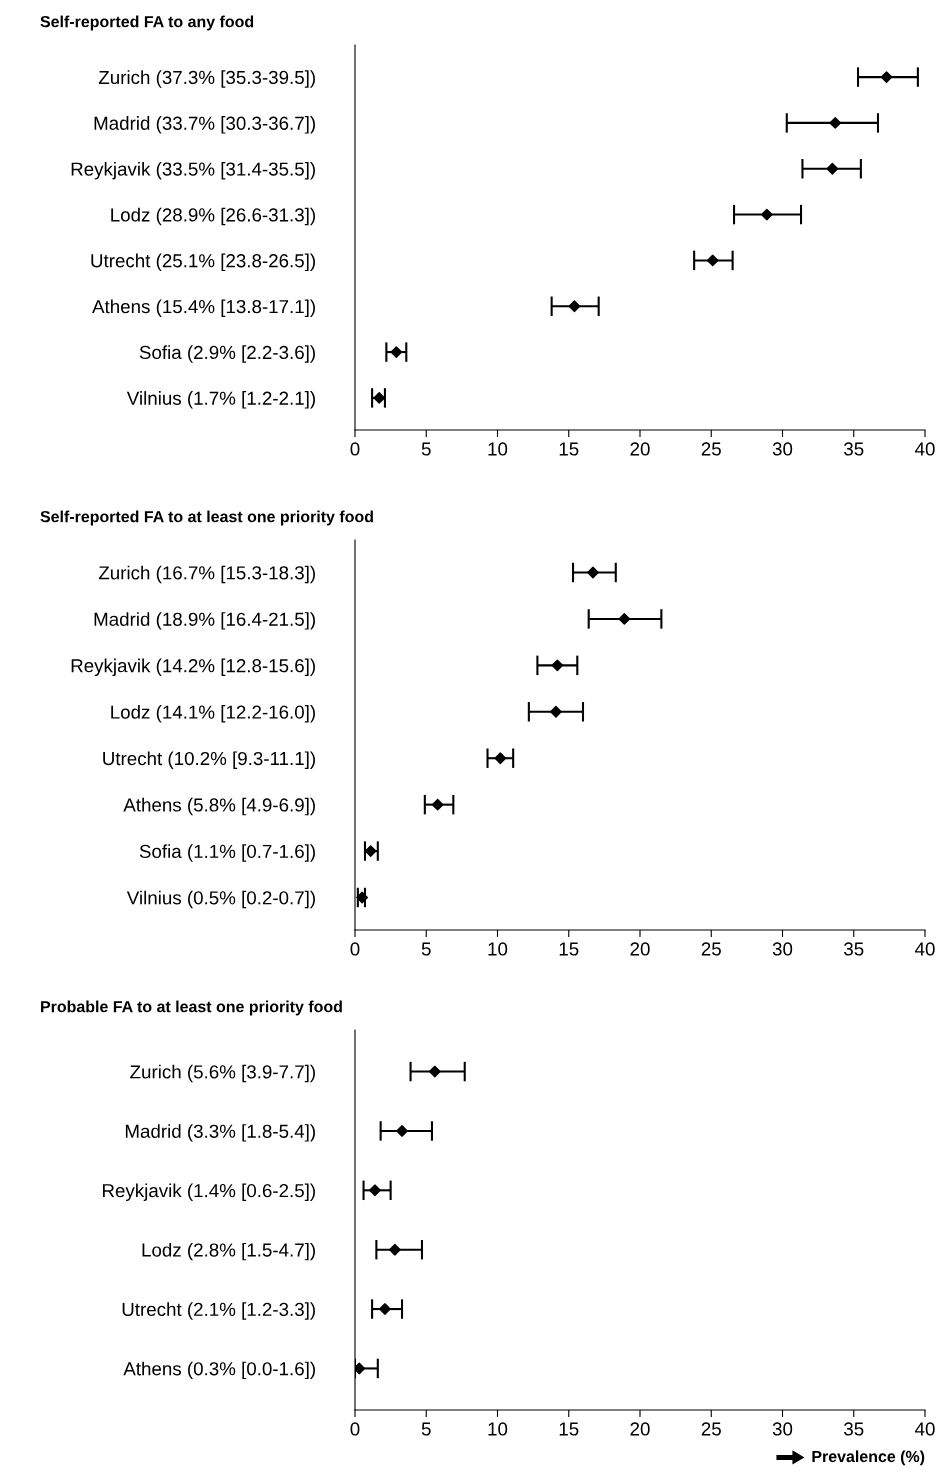 This screenshot has width=943, height=1473. What do you see at coordinates (219, 806) in the screenshot?
I see `y-tick-label: Athens (5.8% [4.9-6.9])` at bounding box center [219, 806].